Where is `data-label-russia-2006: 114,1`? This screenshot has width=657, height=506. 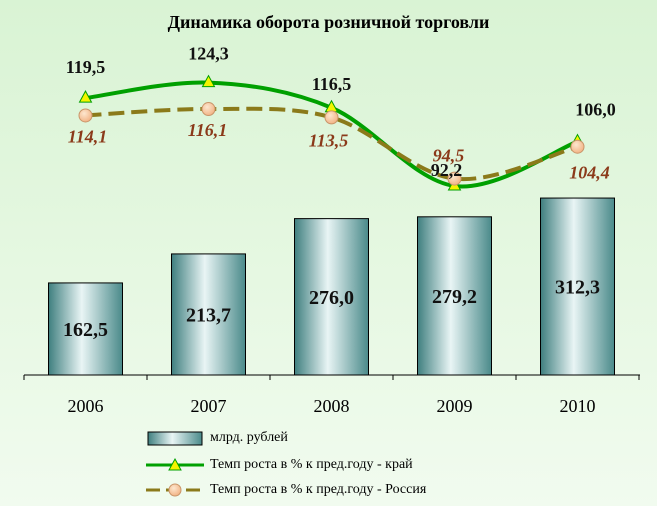
data-label-russia-2006: 114,1 is located at coordinates (88, 136).